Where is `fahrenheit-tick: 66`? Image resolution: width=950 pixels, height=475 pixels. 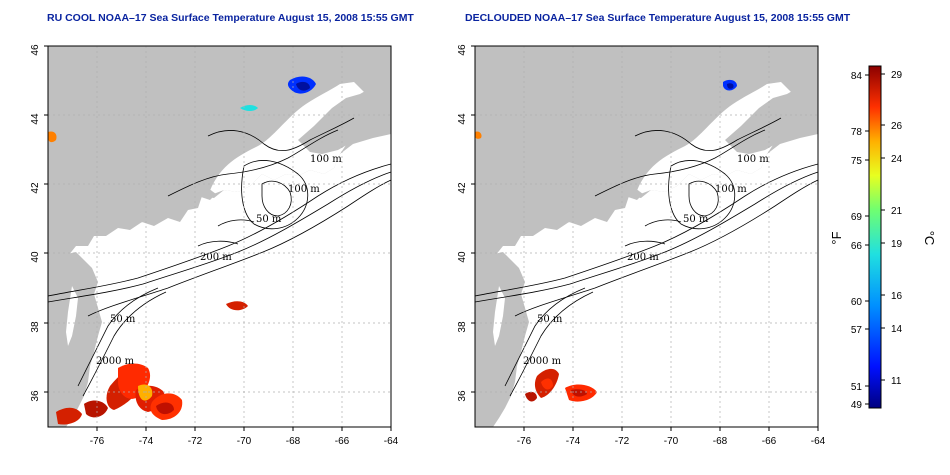 fahrenheit-tick: 66 is located at coordinates (857, 246).